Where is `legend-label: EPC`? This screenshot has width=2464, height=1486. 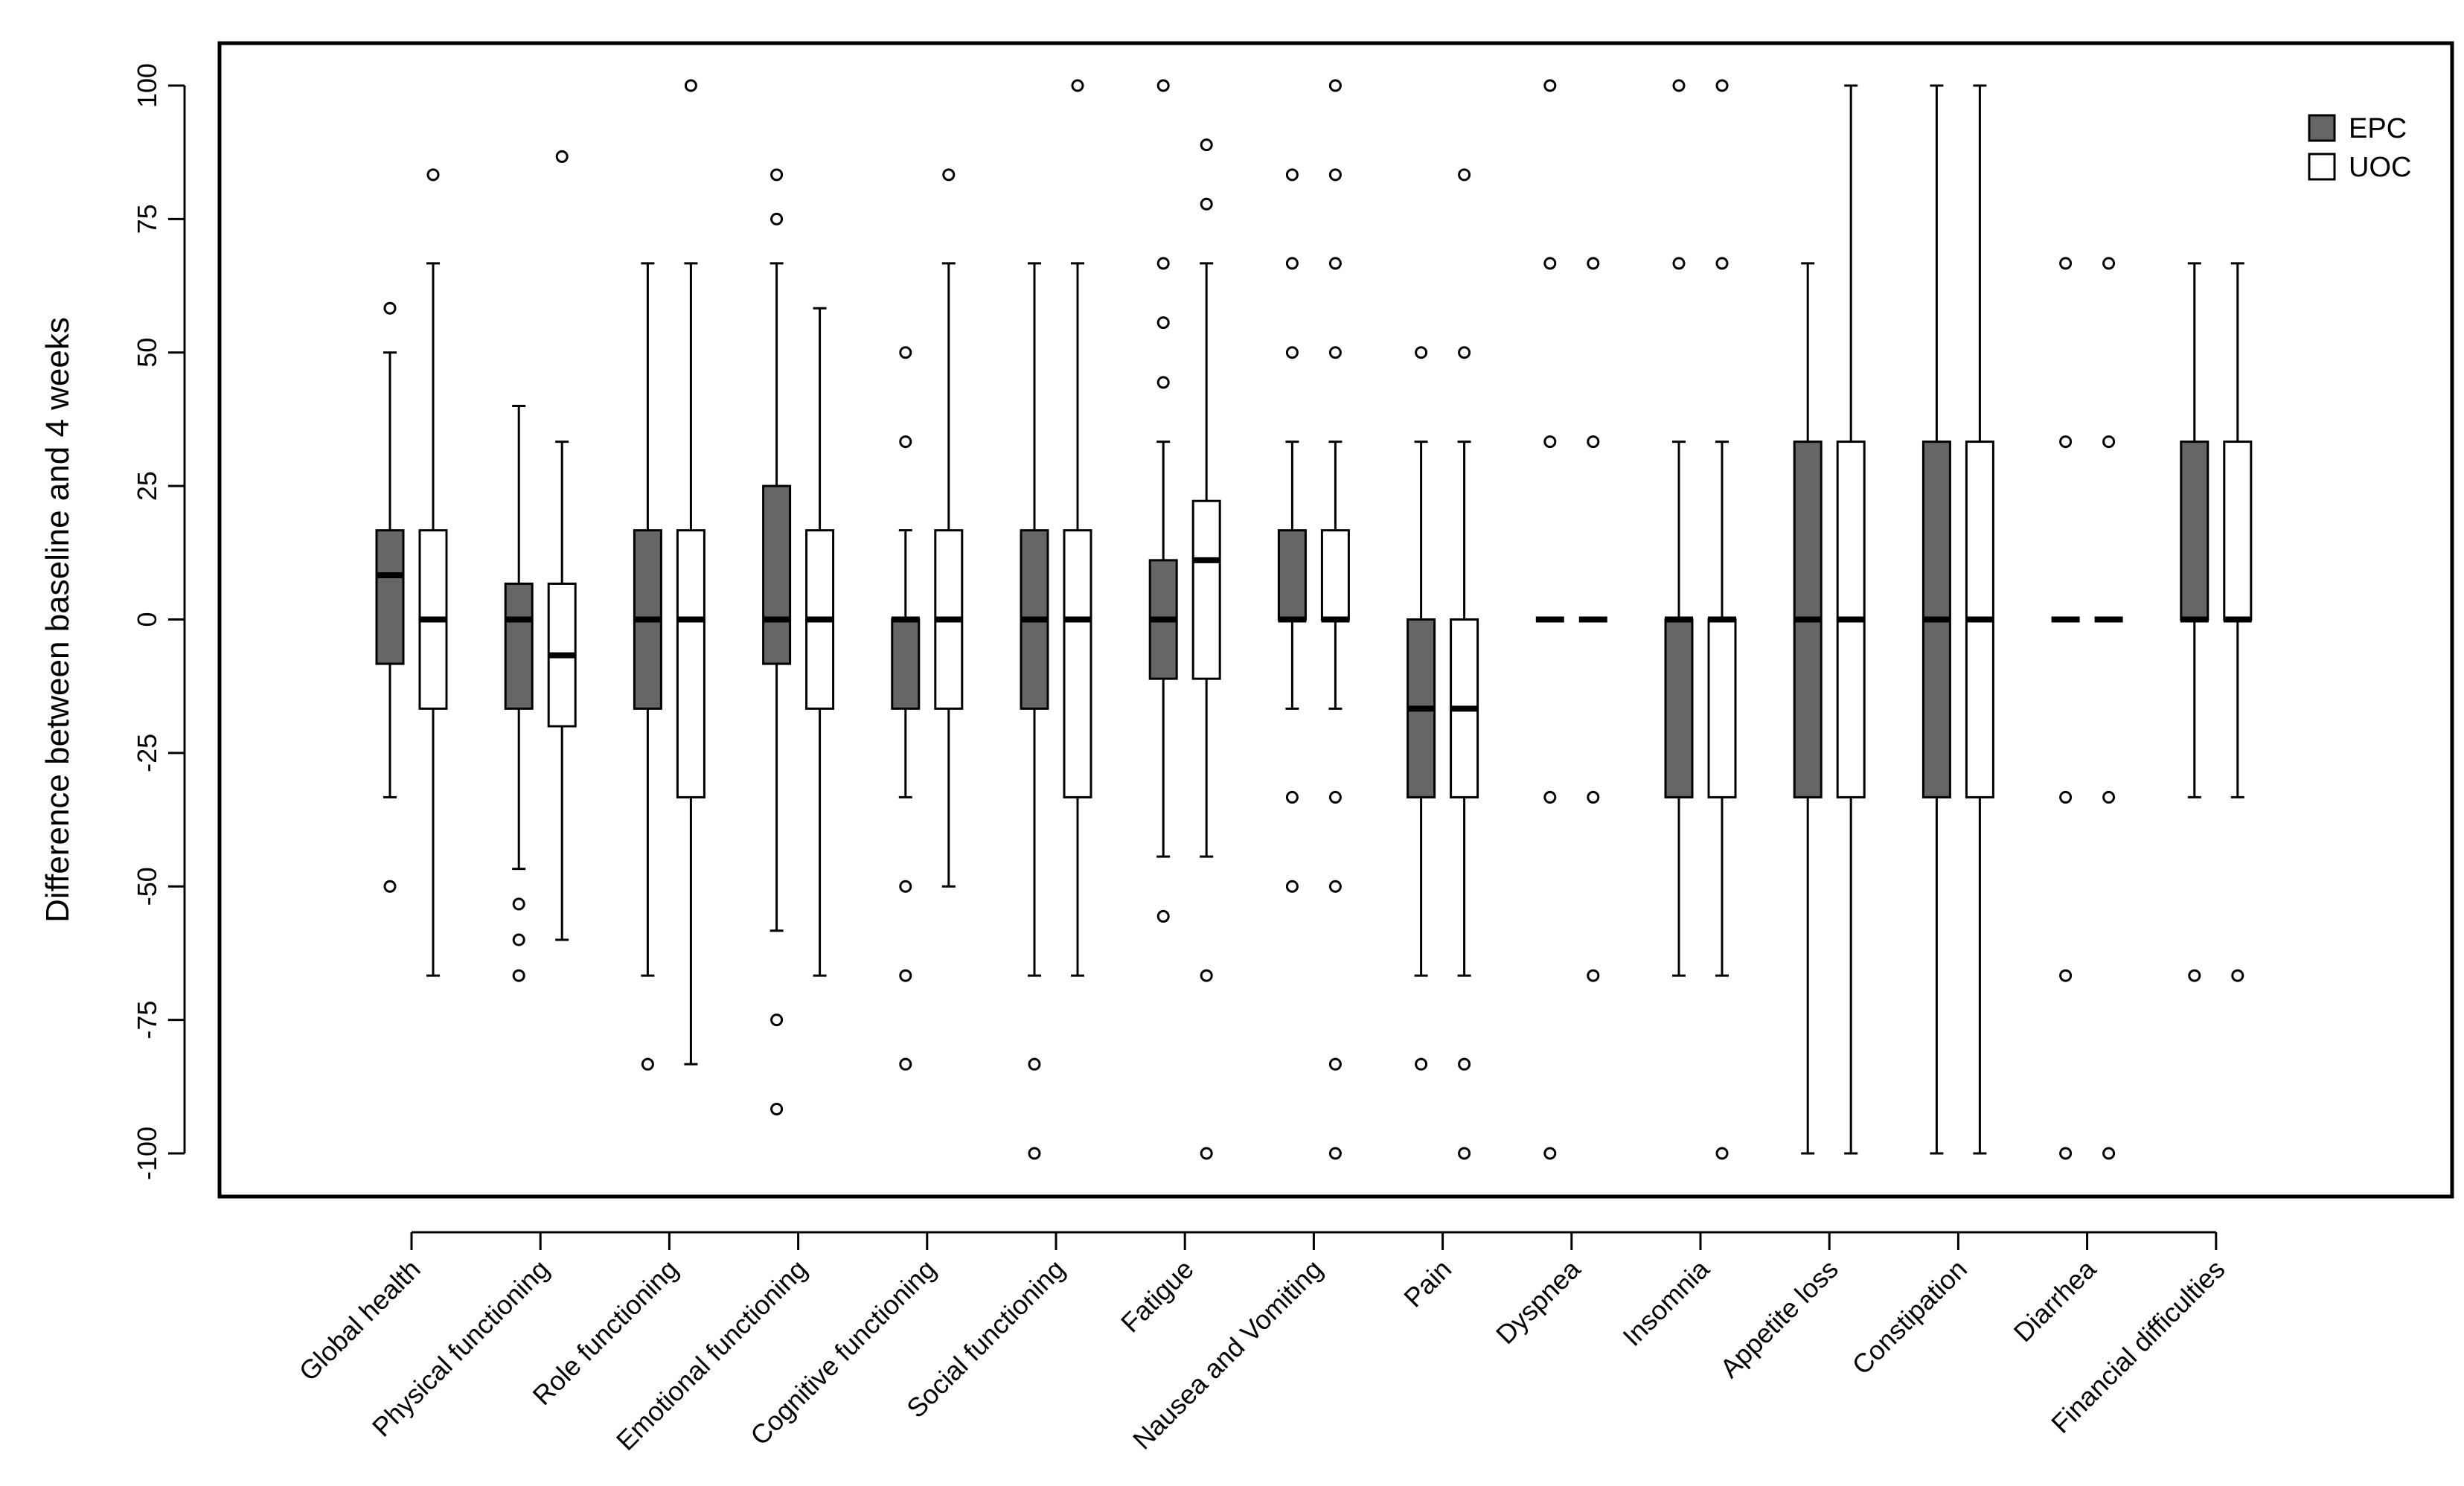 legend-label: EPC is located at coordinates (2378, 128).